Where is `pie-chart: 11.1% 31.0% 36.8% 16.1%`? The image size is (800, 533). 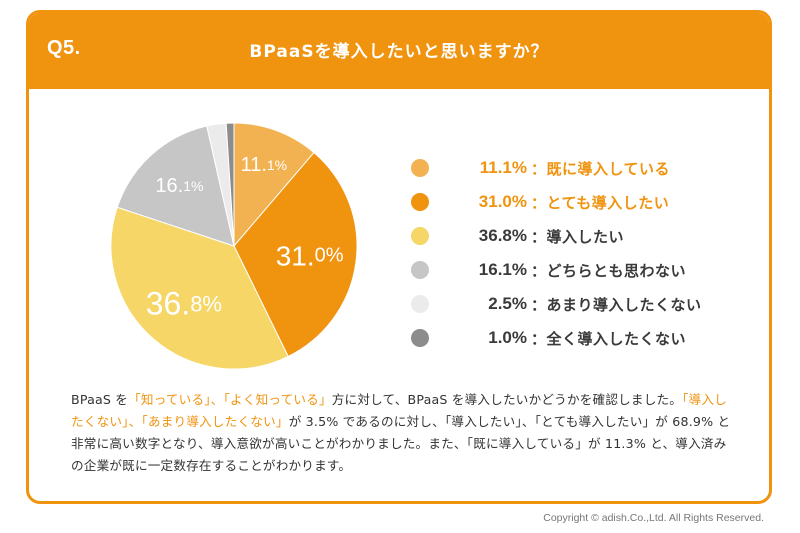 pie-chart: 11.1% 31.0% 36.8% 16.1% is located at coordinates (234, 246).